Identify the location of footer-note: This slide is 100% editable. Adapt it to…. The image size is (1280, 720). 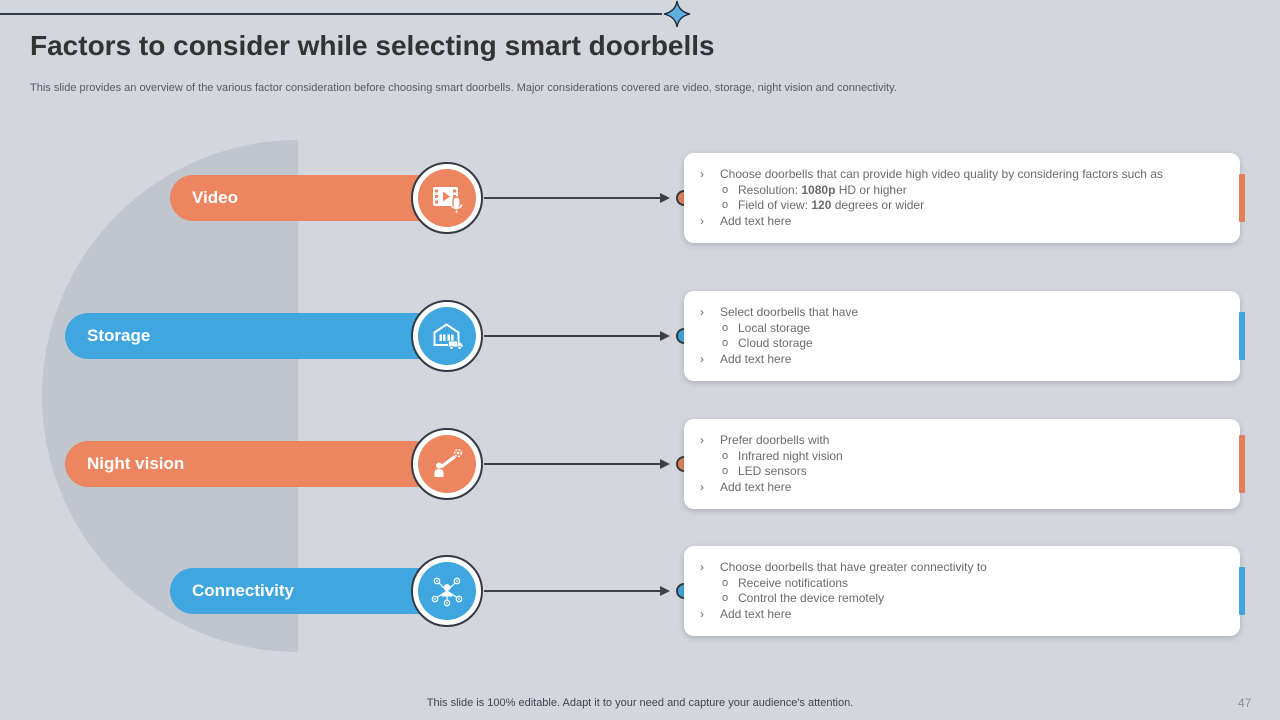
(640, 703).